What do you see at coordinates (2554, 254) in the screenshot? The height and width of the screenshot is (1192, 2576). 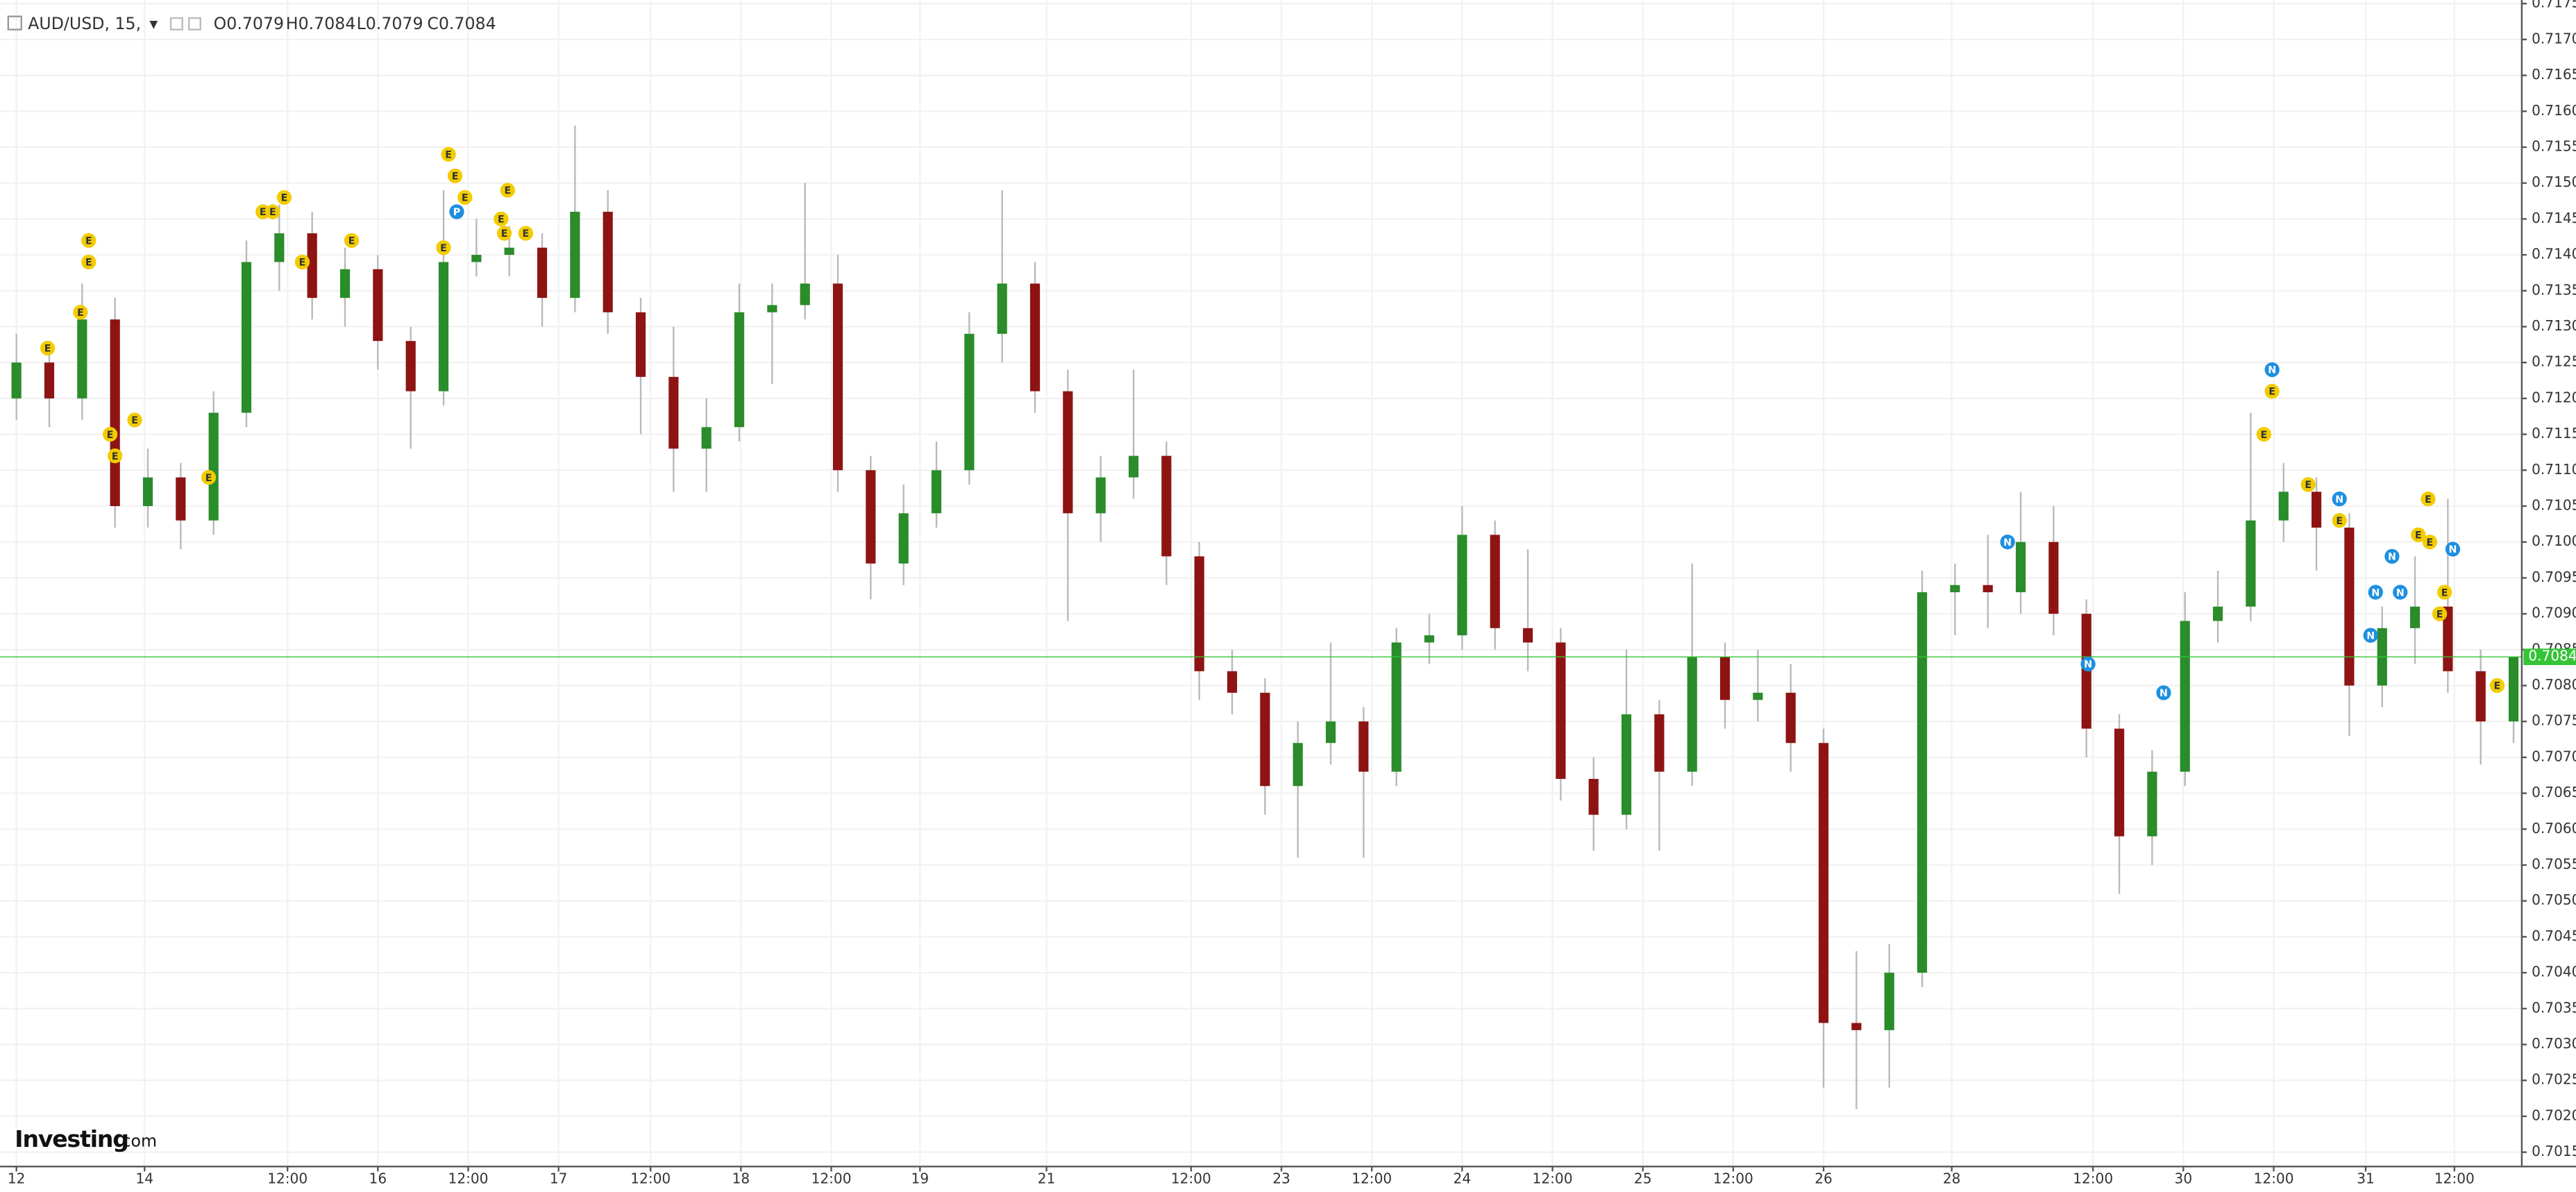 I see `y-tick-label: 0.7140` at bounding box center [2554, 254].